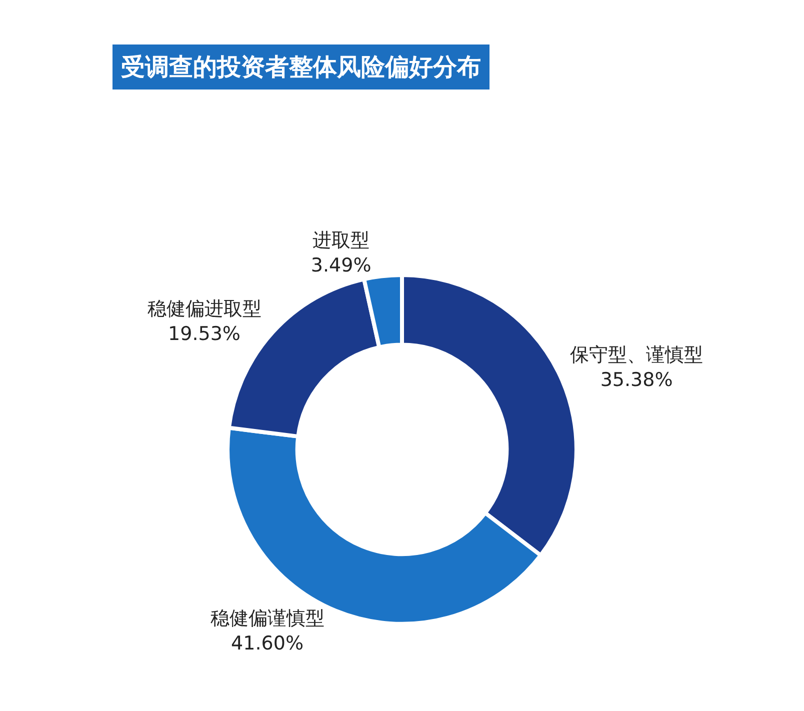 The image size is (804, 711). I want to click on data-label: 19.53%, so click(204, 333).